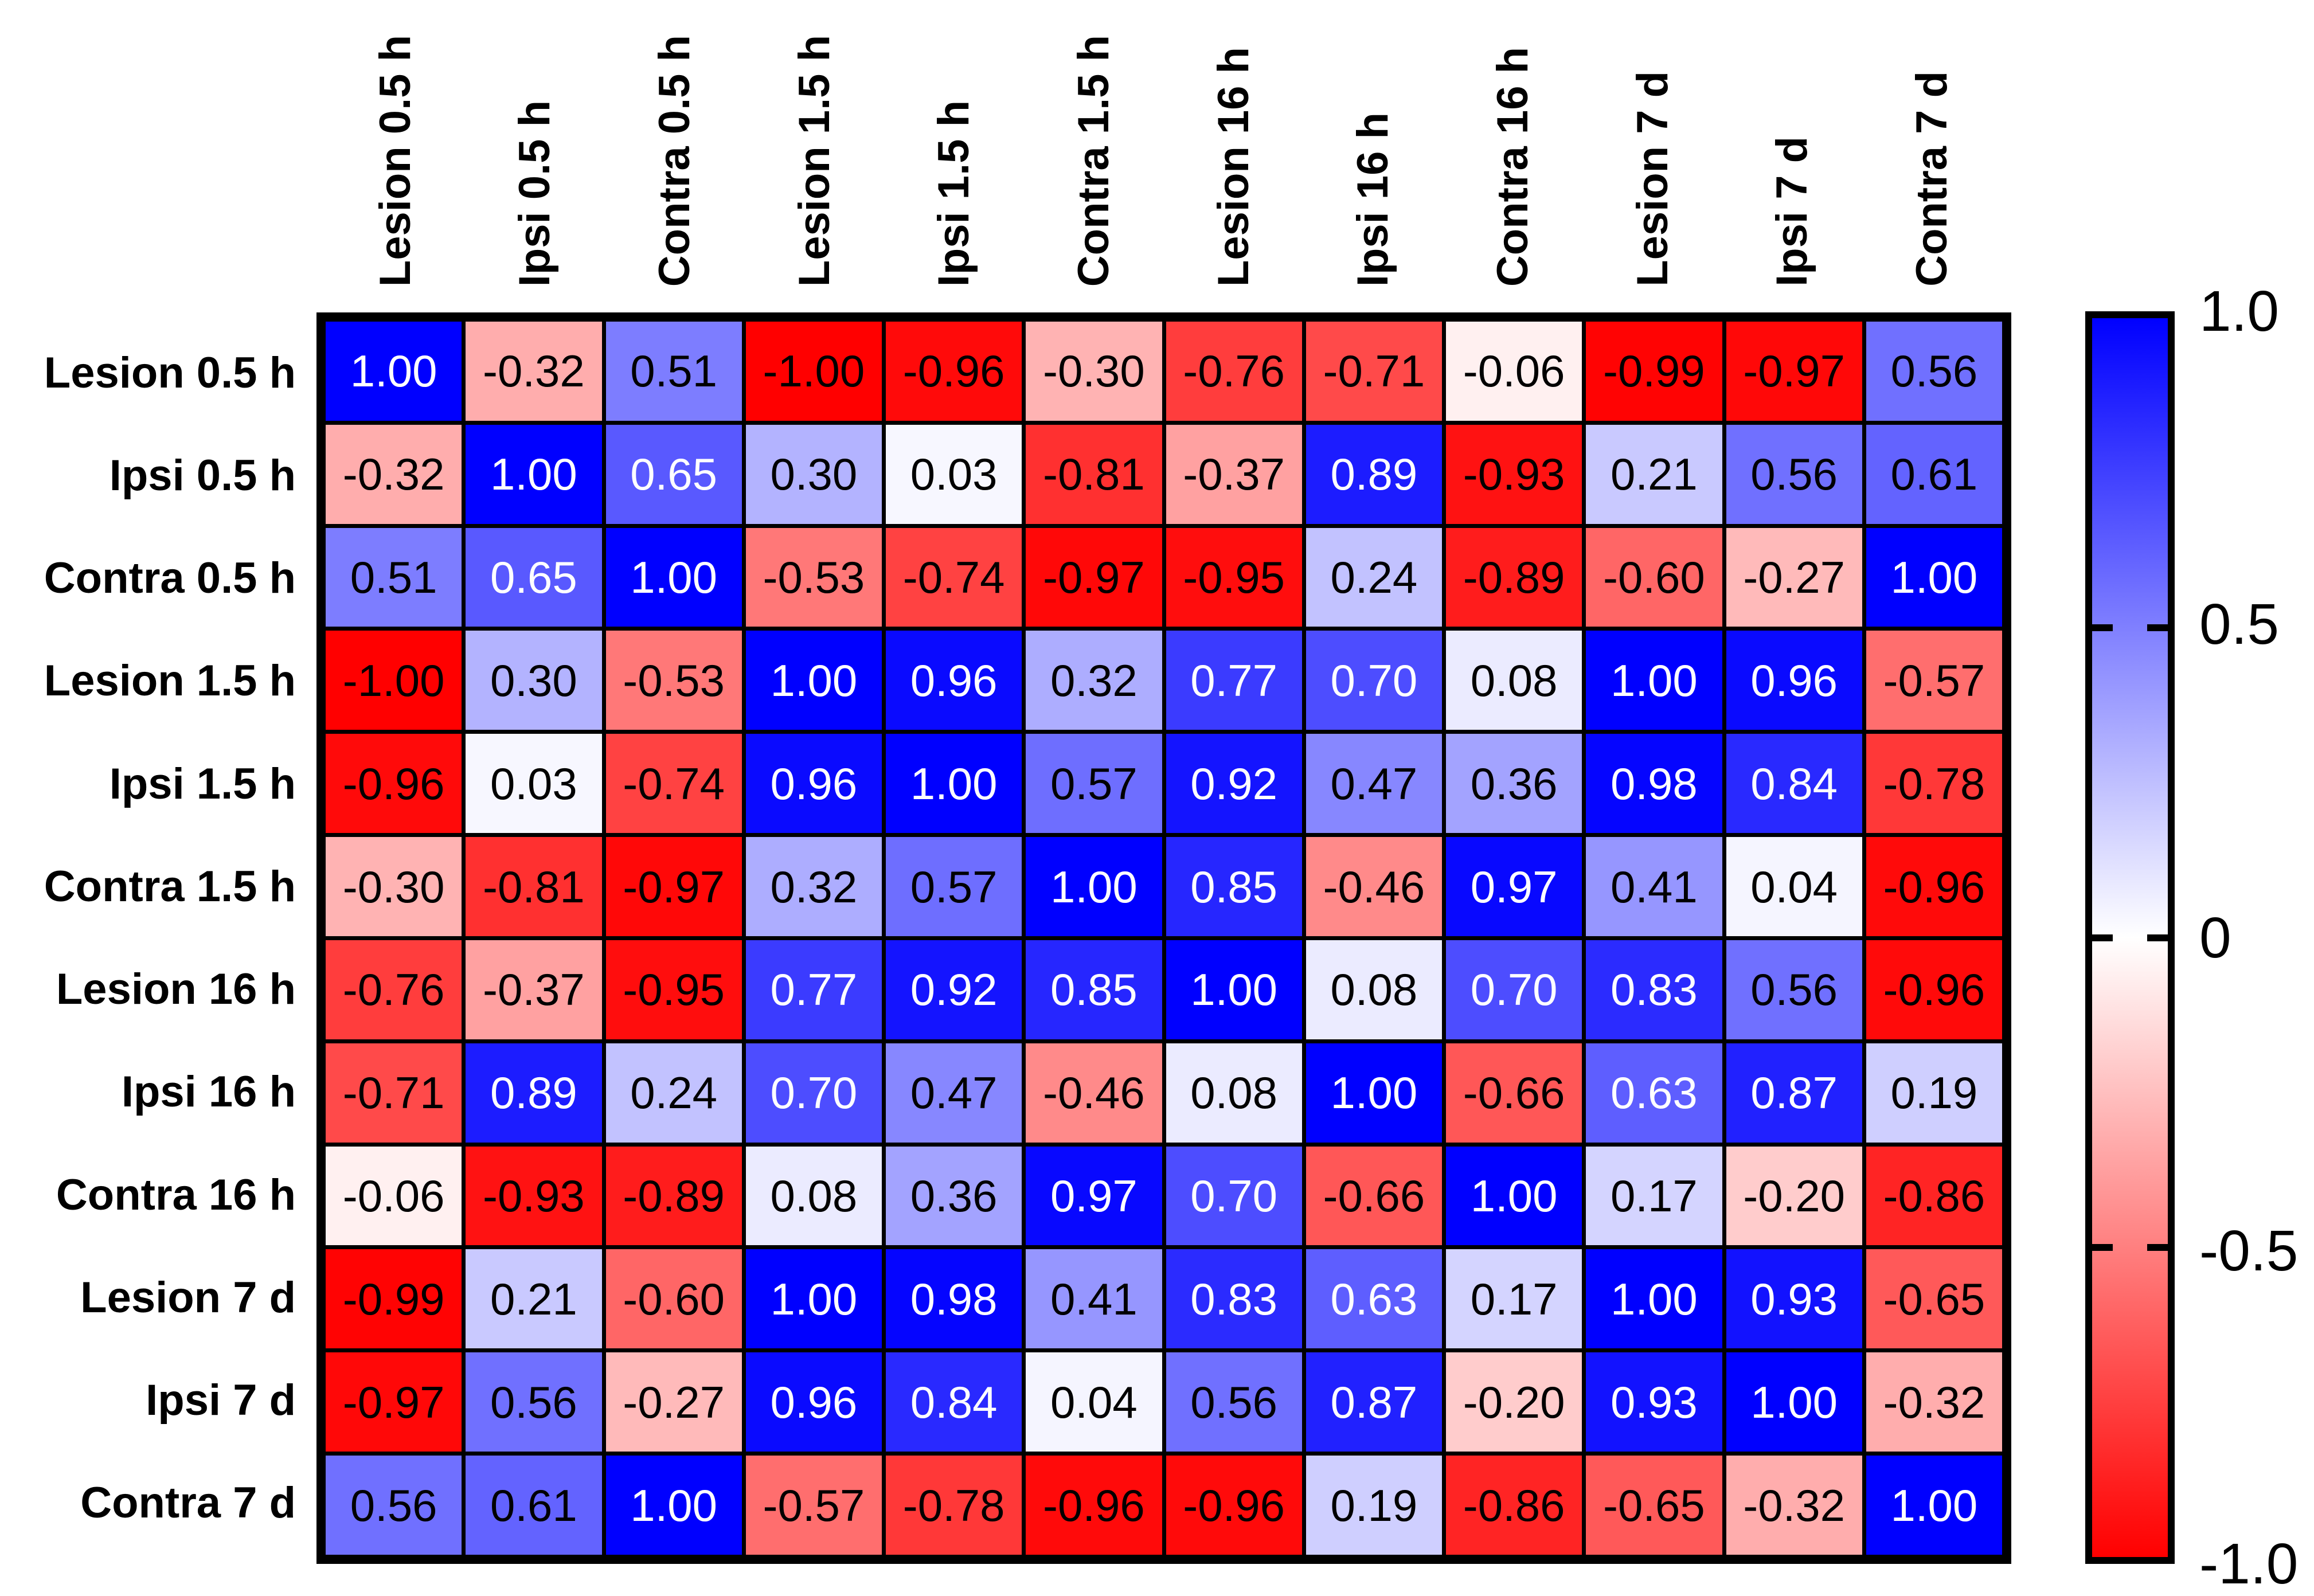  I want to click on row-label: Ipsi 16 h, so click(208, 1092).